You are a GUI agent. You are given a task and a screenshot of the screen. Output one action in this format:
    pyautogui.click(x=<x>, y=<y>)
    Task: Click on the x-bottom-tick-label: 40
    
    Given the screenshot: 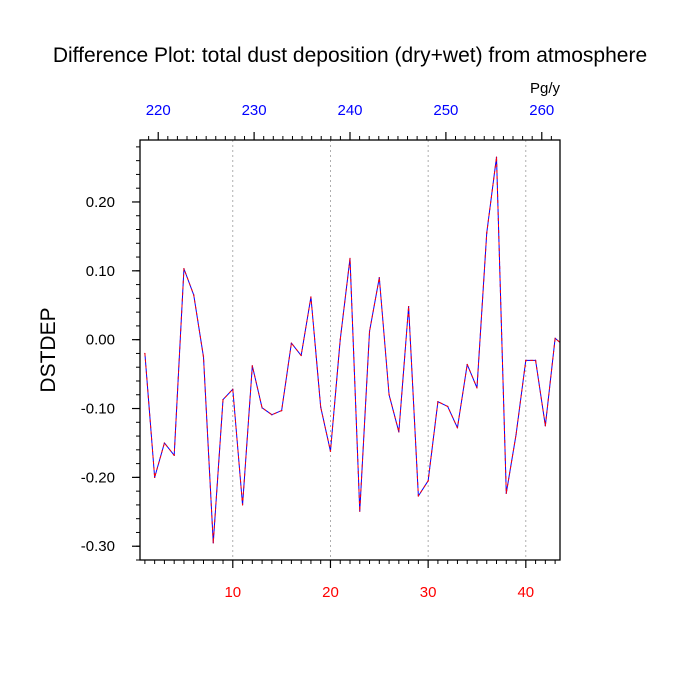 What is the action you would take?
    pyautogui.click(x=525, y=592)
    